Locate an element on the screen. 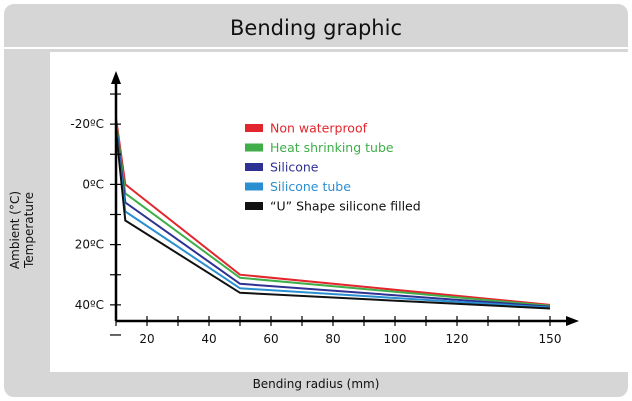 This screenshot has height=401, width=632. legend-label-4: Silicone tube is located at coordinates (310, 186).